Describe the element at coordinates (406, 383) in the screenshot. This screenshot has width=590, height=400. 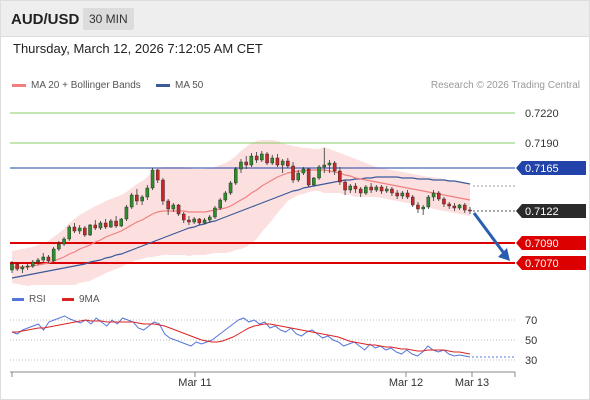
I see `x-tick-label: Mar 12` at that location.